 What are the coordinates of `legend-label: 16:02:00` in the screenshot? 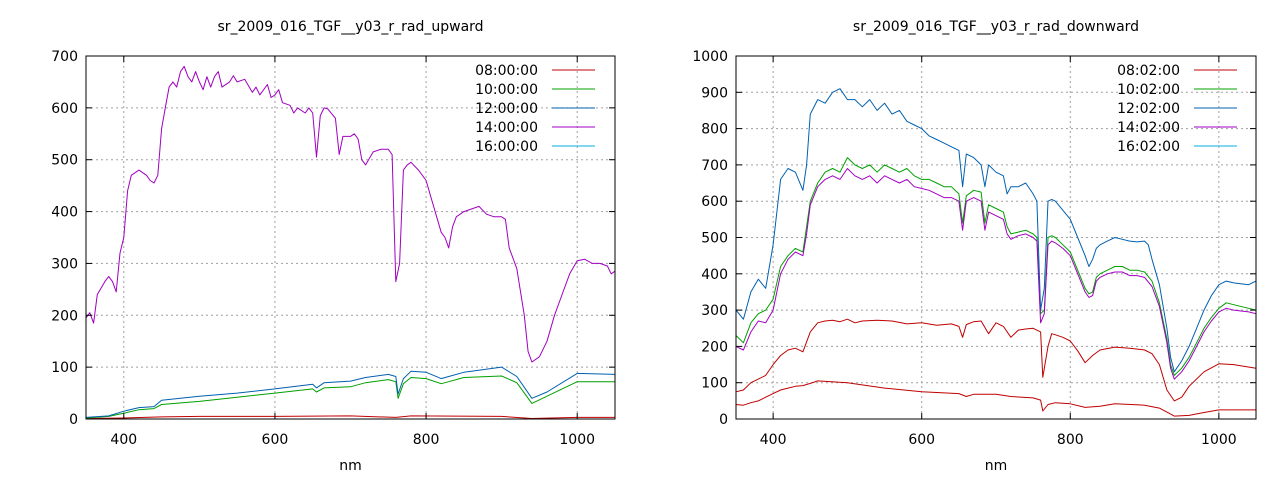 It's located at (1148, 147).